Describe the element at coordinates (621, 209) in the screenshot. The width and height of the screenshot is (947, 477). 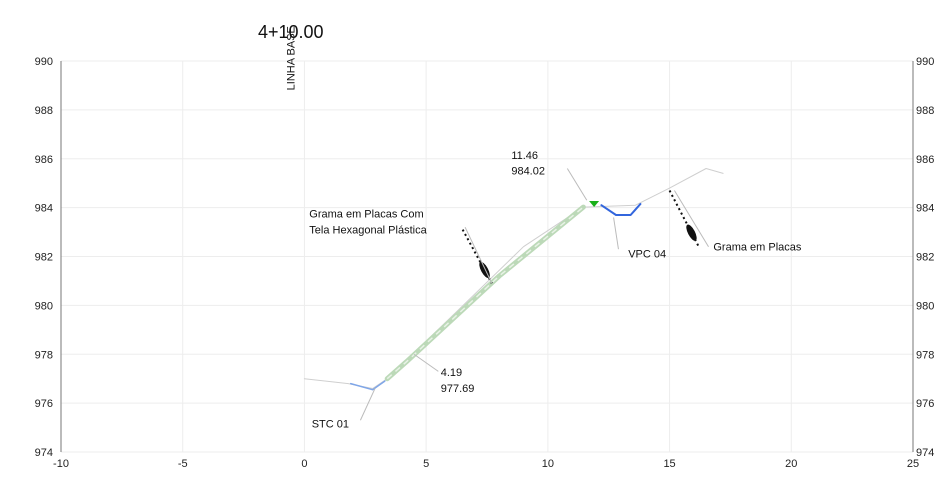
I see `drain-channel-line` at that location.